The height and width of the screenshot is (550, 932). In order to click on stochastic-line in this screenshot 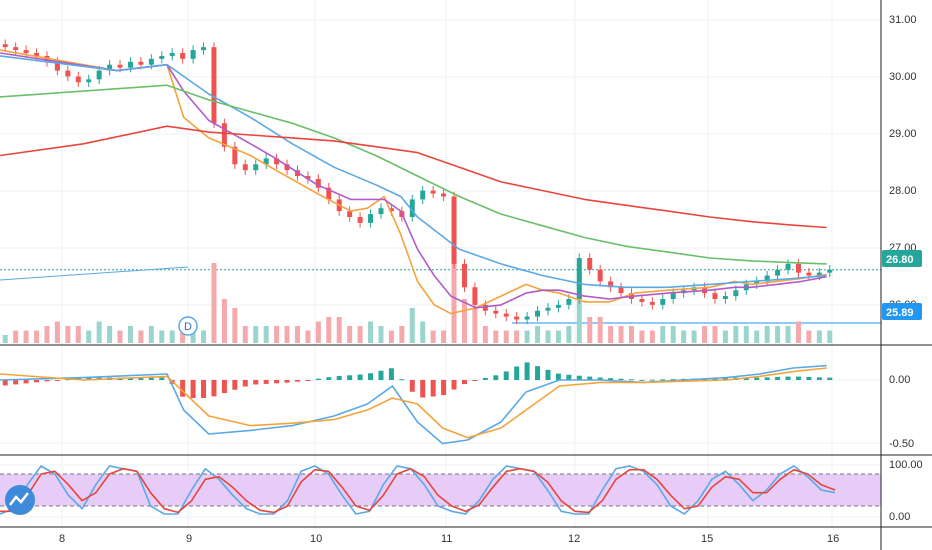, I will do `click(418, 490)`.